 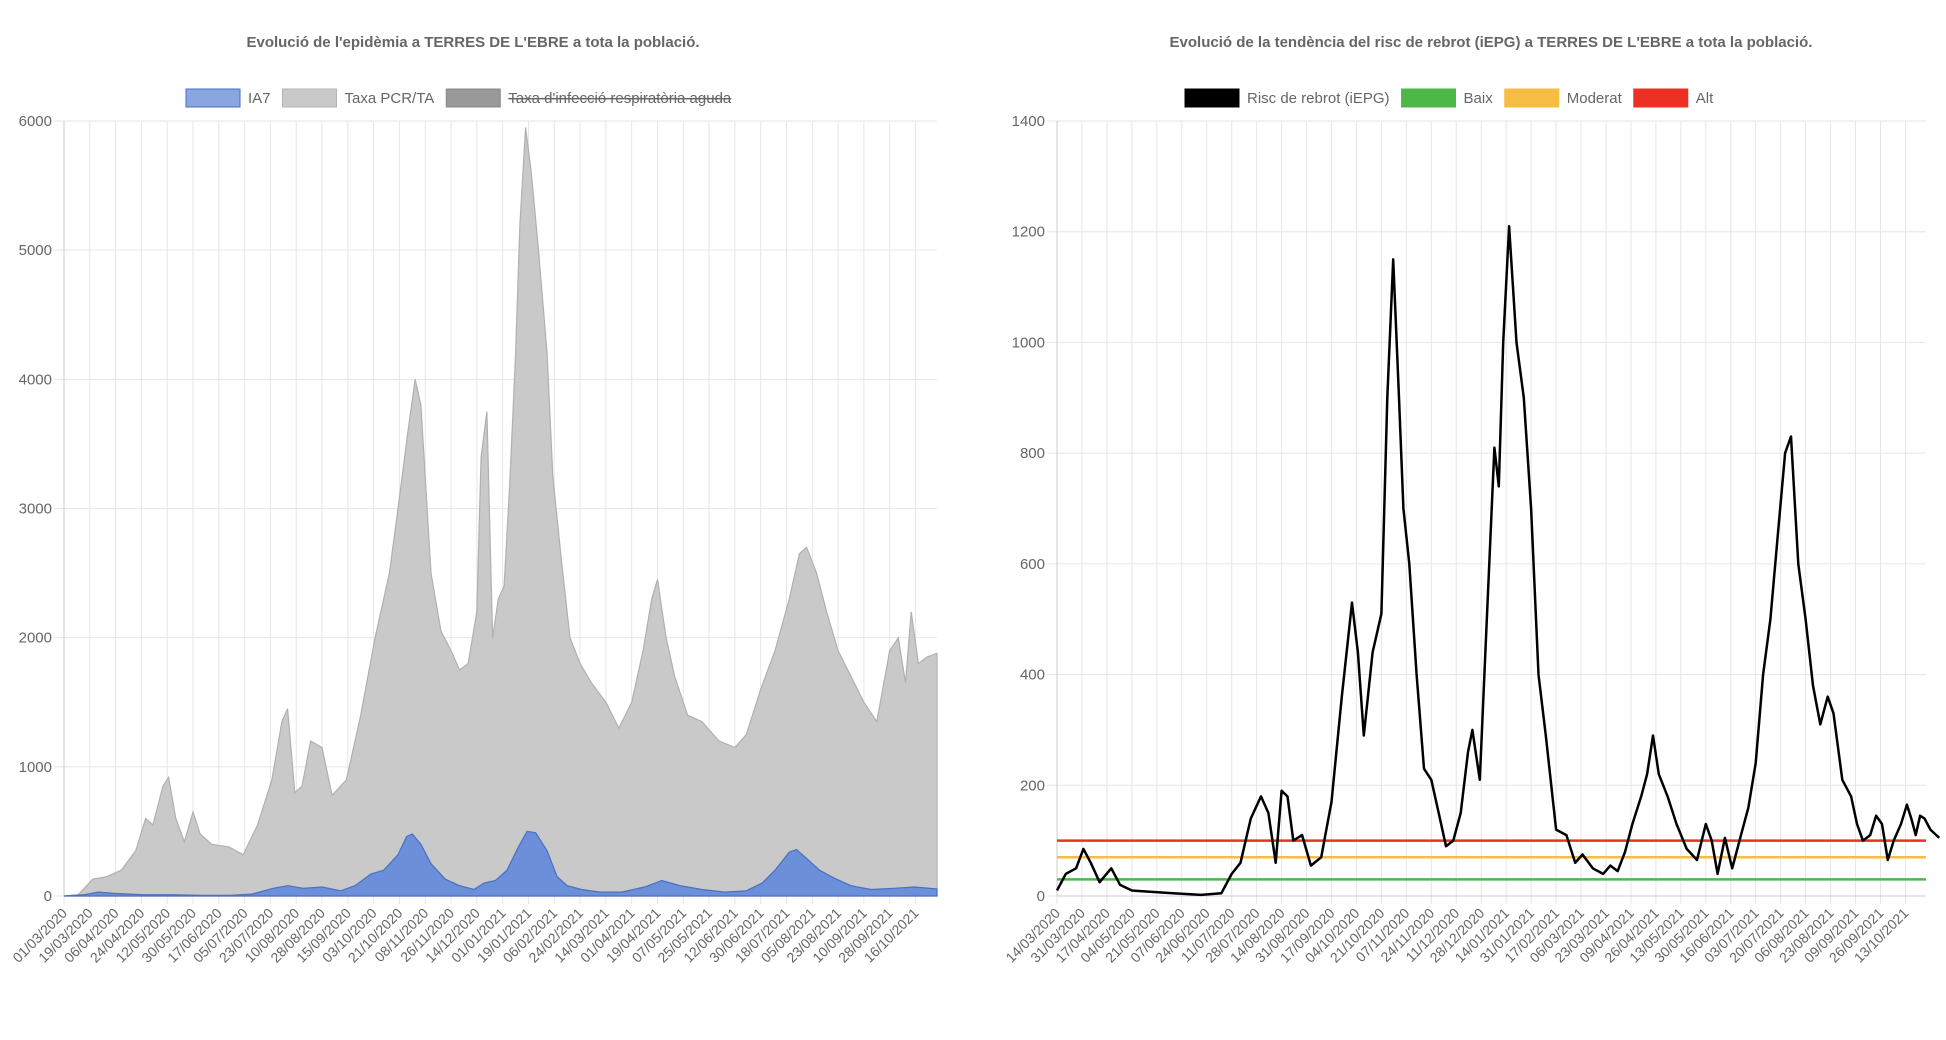 What do you see at coordinates (1028, 121) in the screenshot?
I see `y-tick-label: 1400` at bounding box center [1028, 121].